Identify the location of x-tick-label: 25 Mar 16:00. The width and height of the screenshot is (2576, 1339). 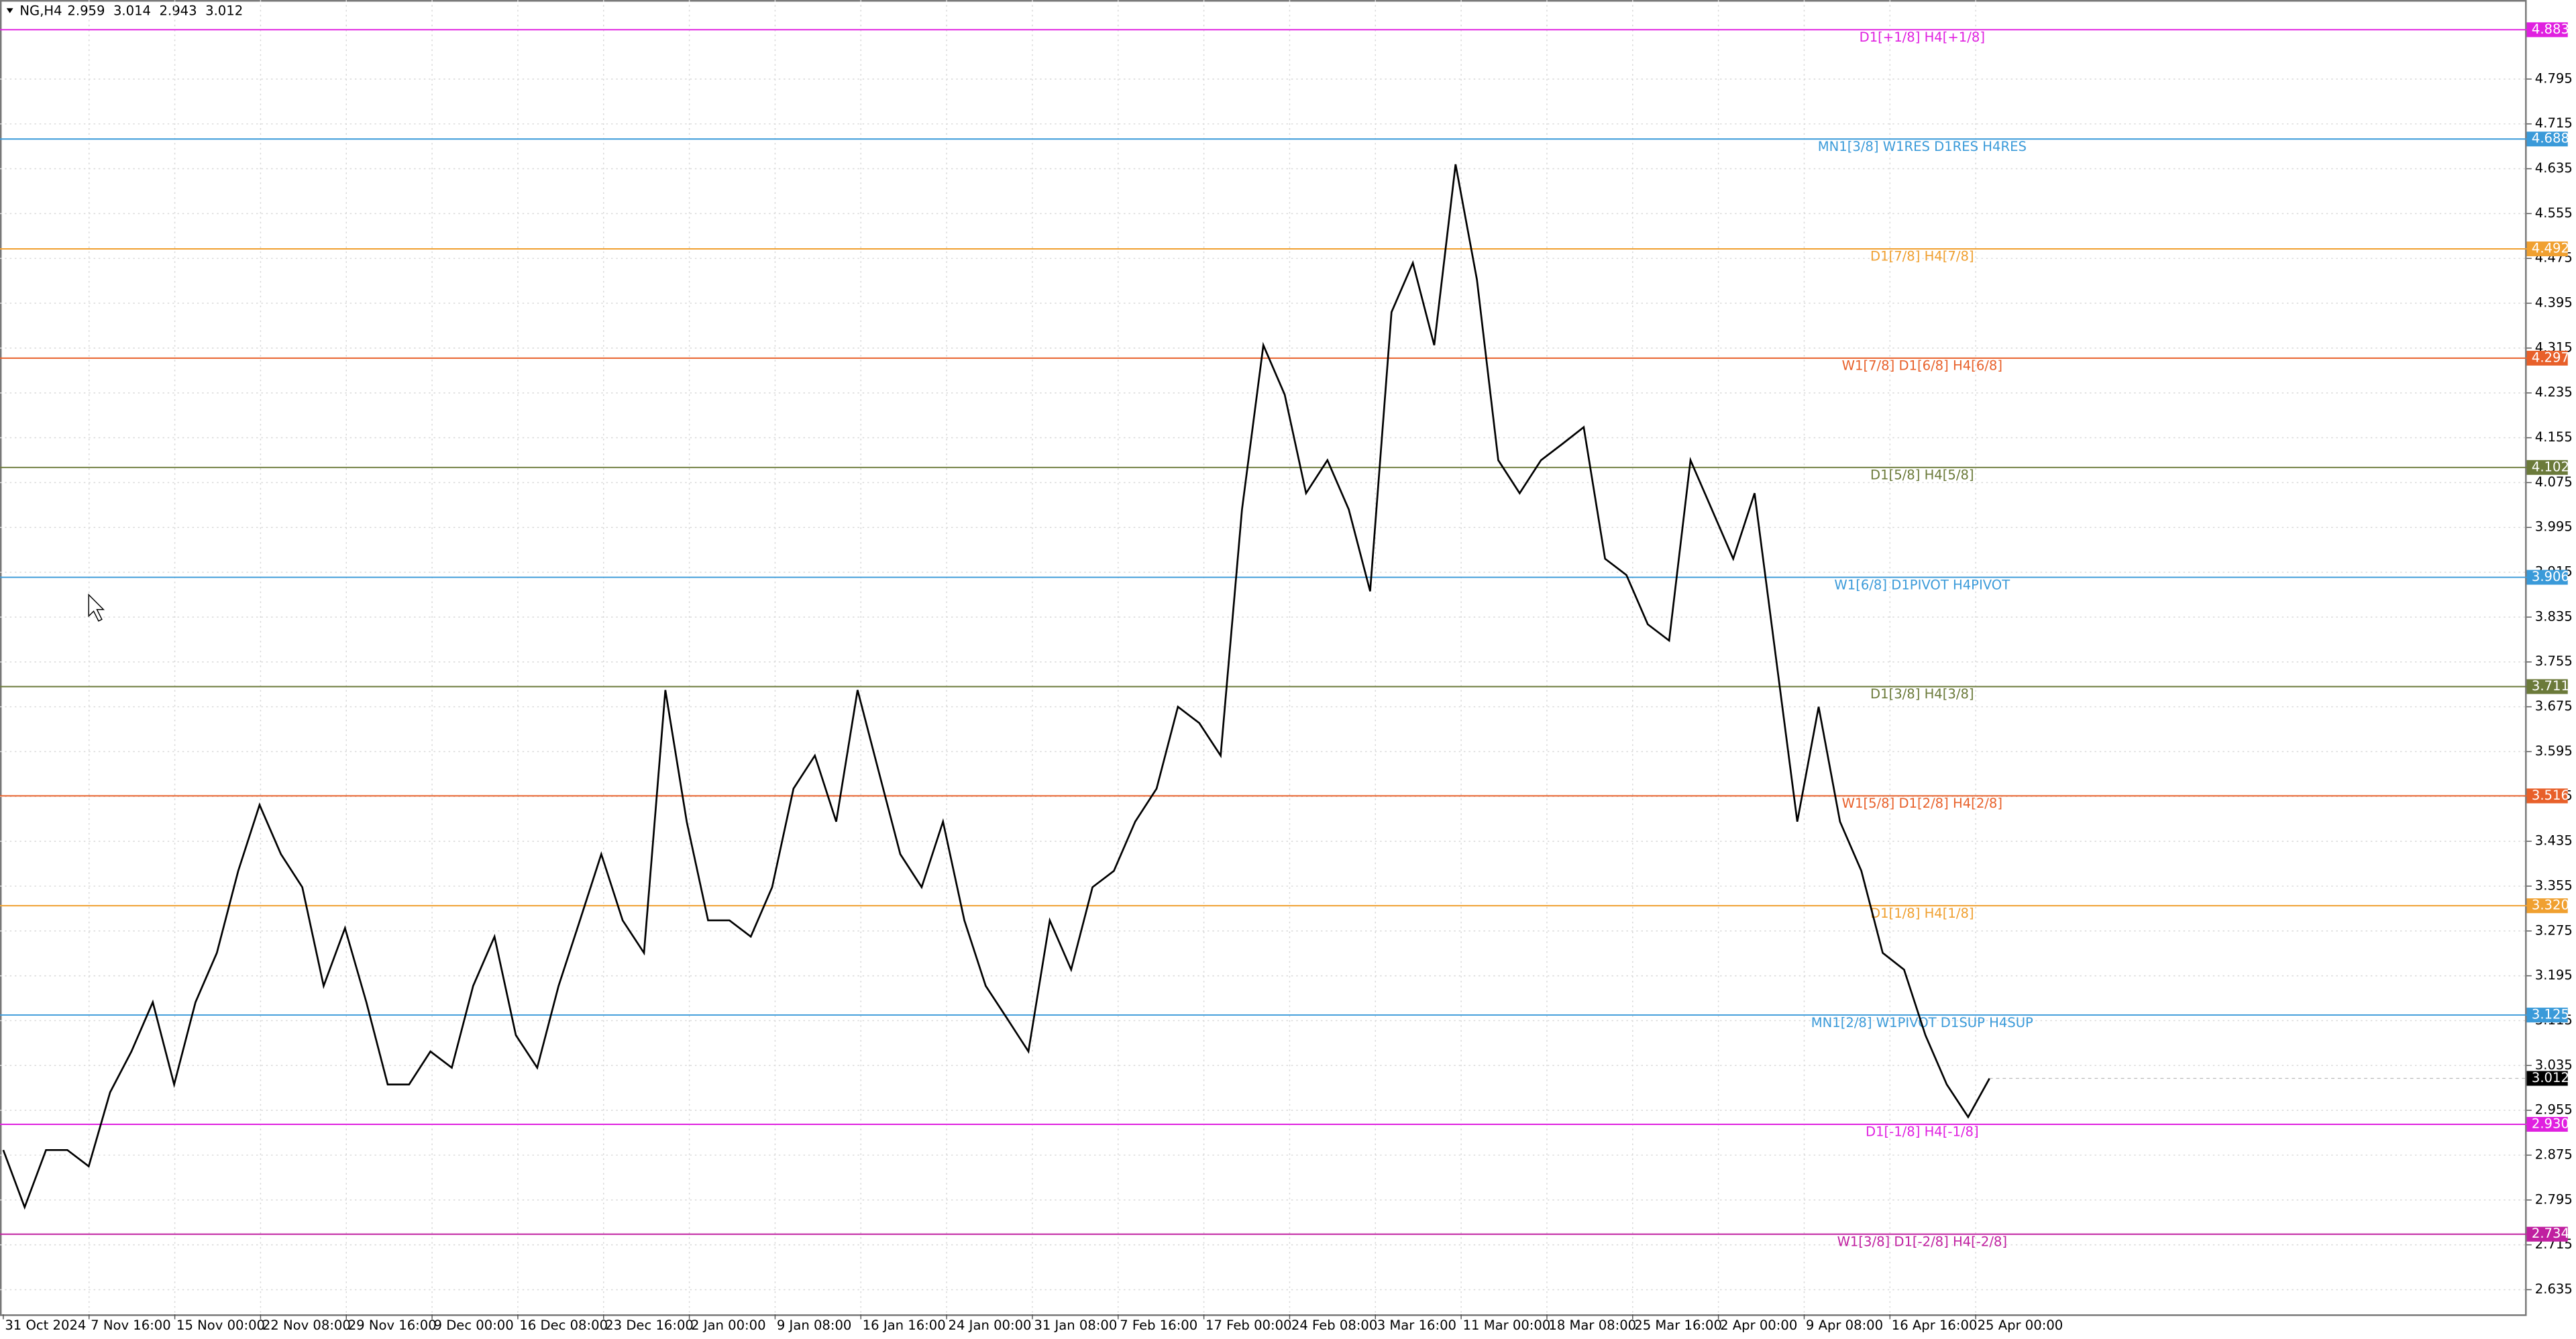
(1678, 1325).